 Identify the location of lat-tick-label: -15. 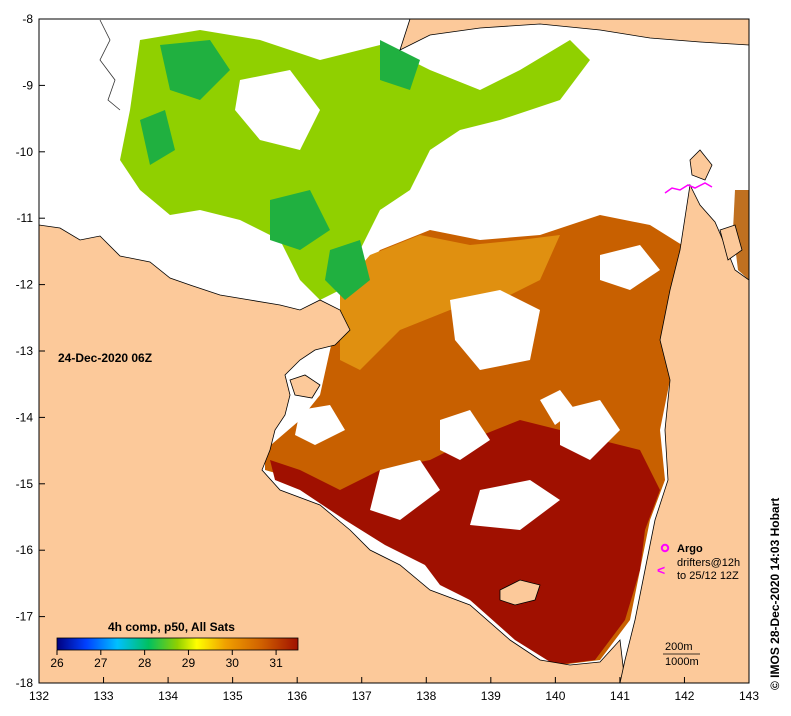
(25, 484).